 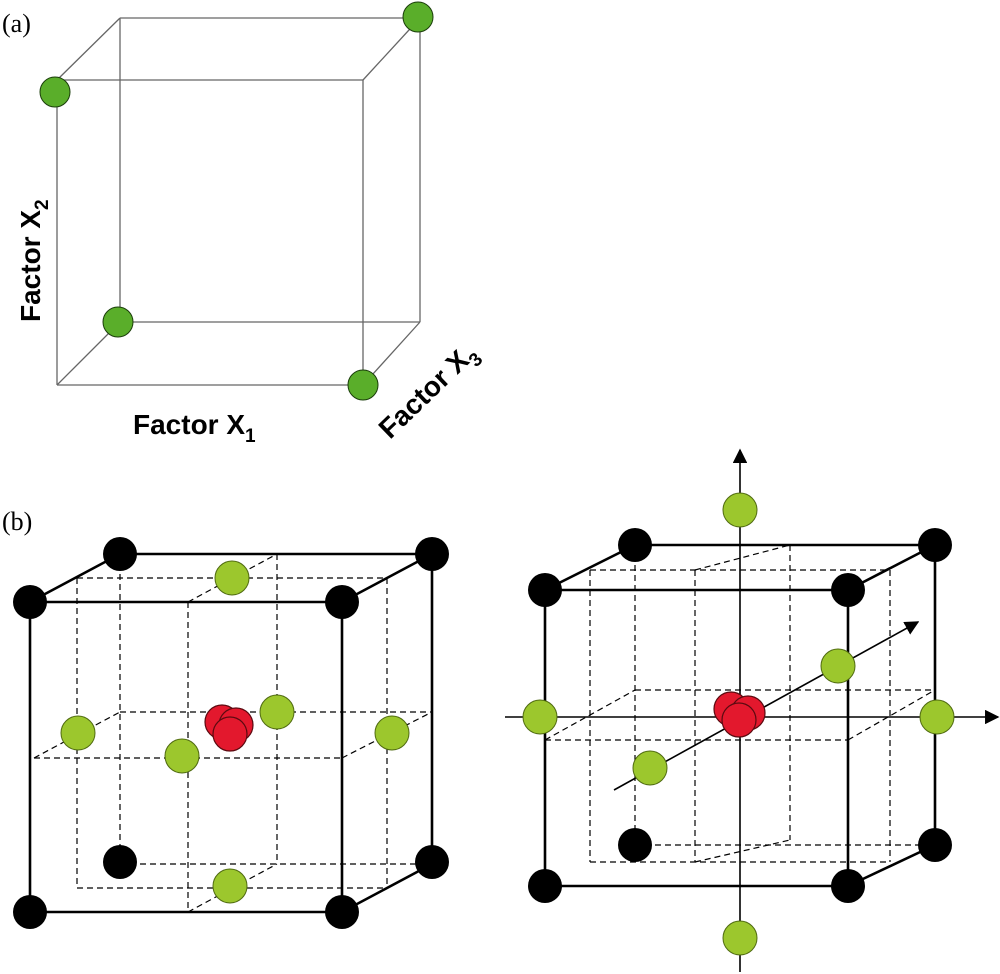 I want to click on panel-a-label: (a), so click(x=16, y=23).